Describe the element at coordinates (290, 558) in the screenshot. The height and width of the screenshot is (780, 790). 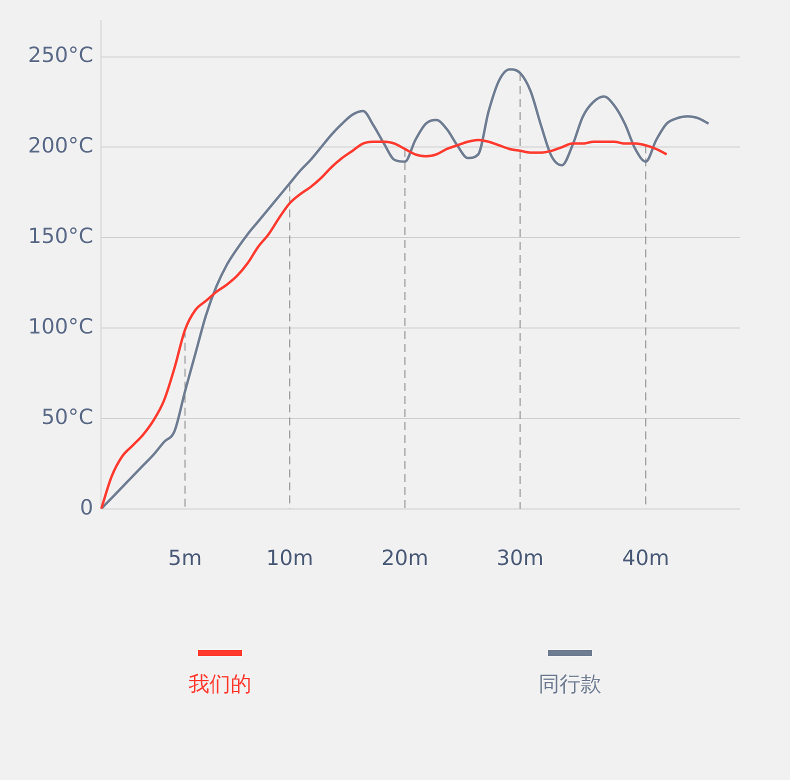
I see `x-tick-label: 10m` at that location.